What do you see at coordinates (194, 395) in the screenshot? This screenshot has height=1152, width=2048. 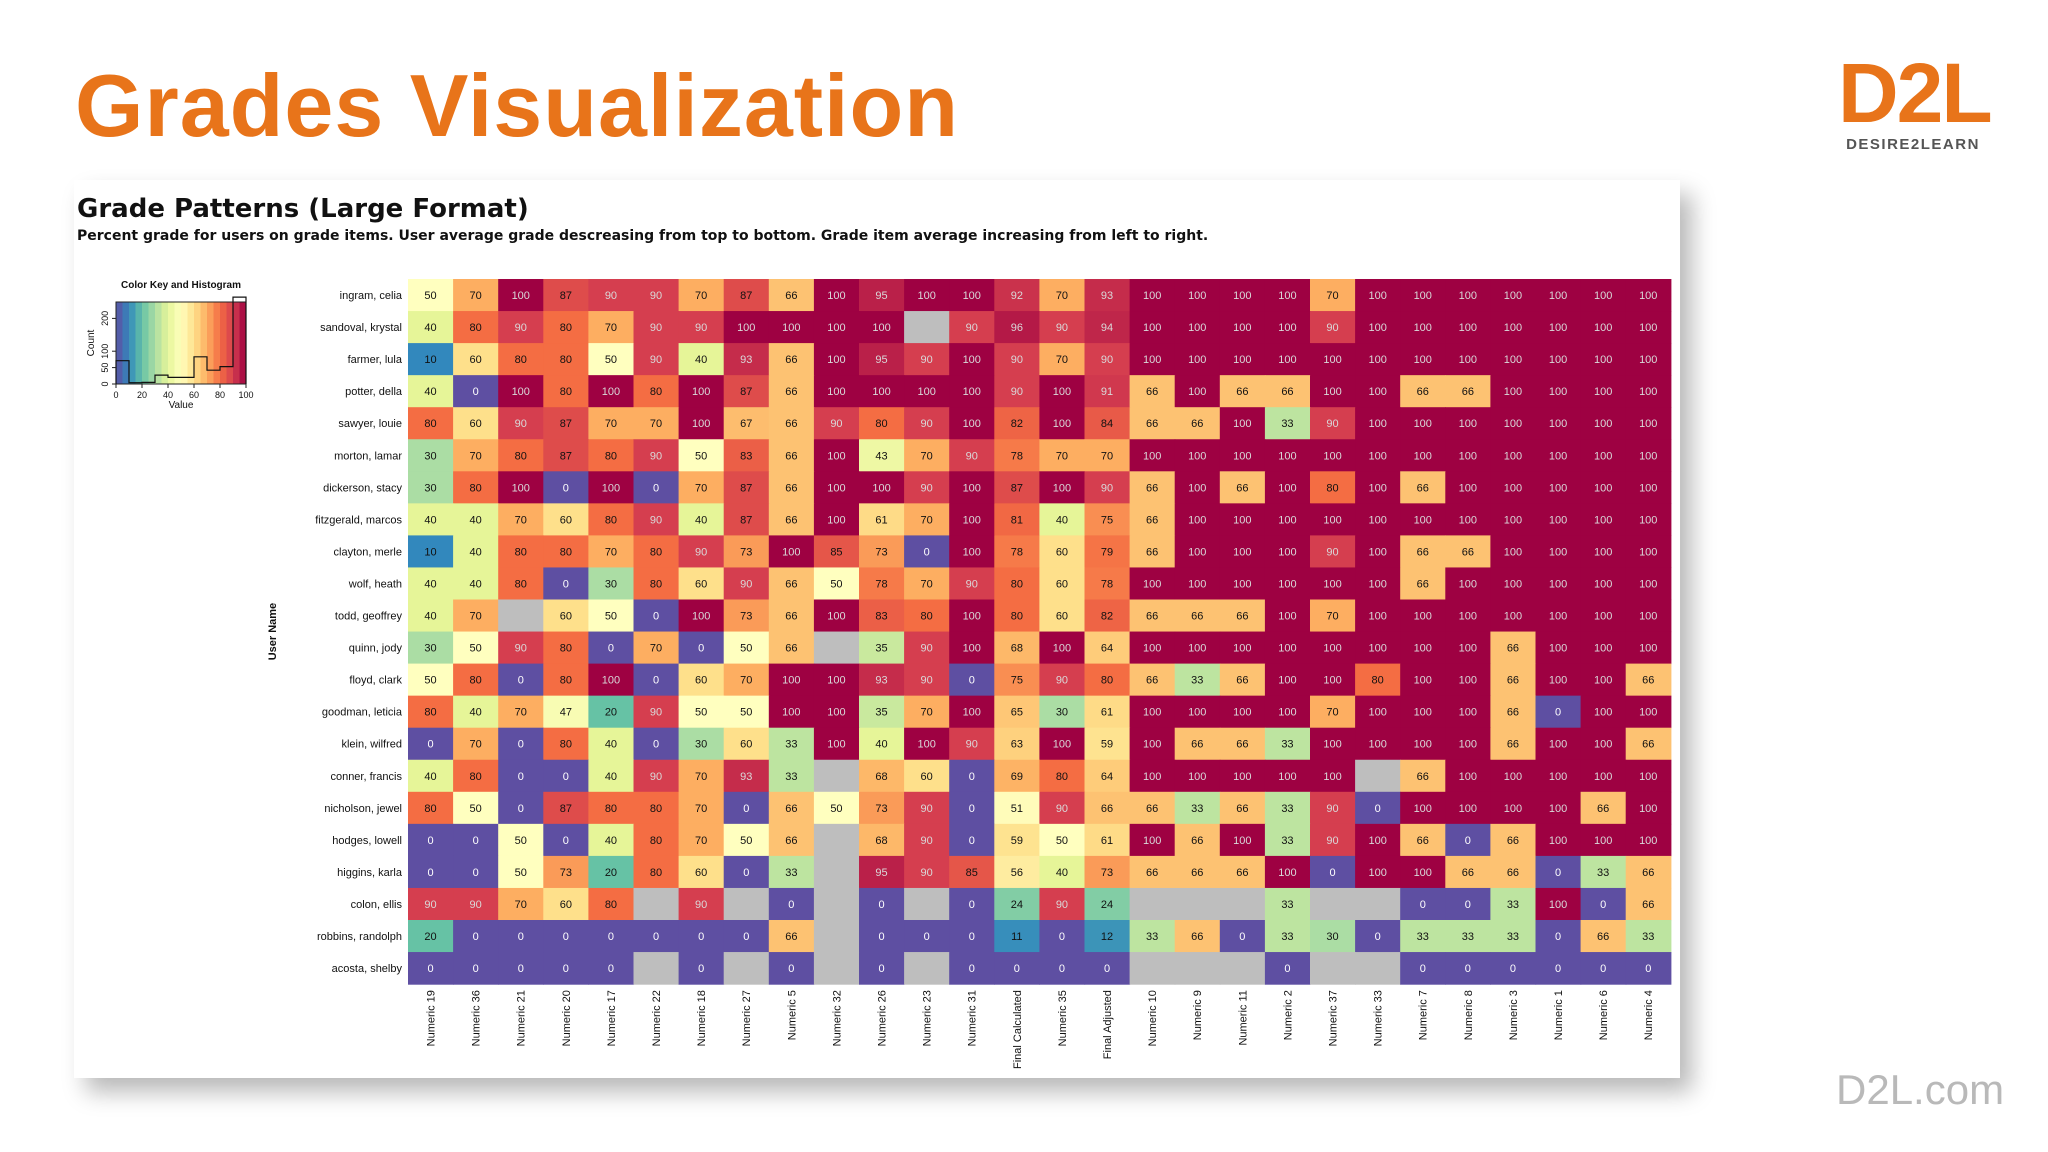 I see `color-key-x-tick-label: 60` at bounding box center [194, 395].